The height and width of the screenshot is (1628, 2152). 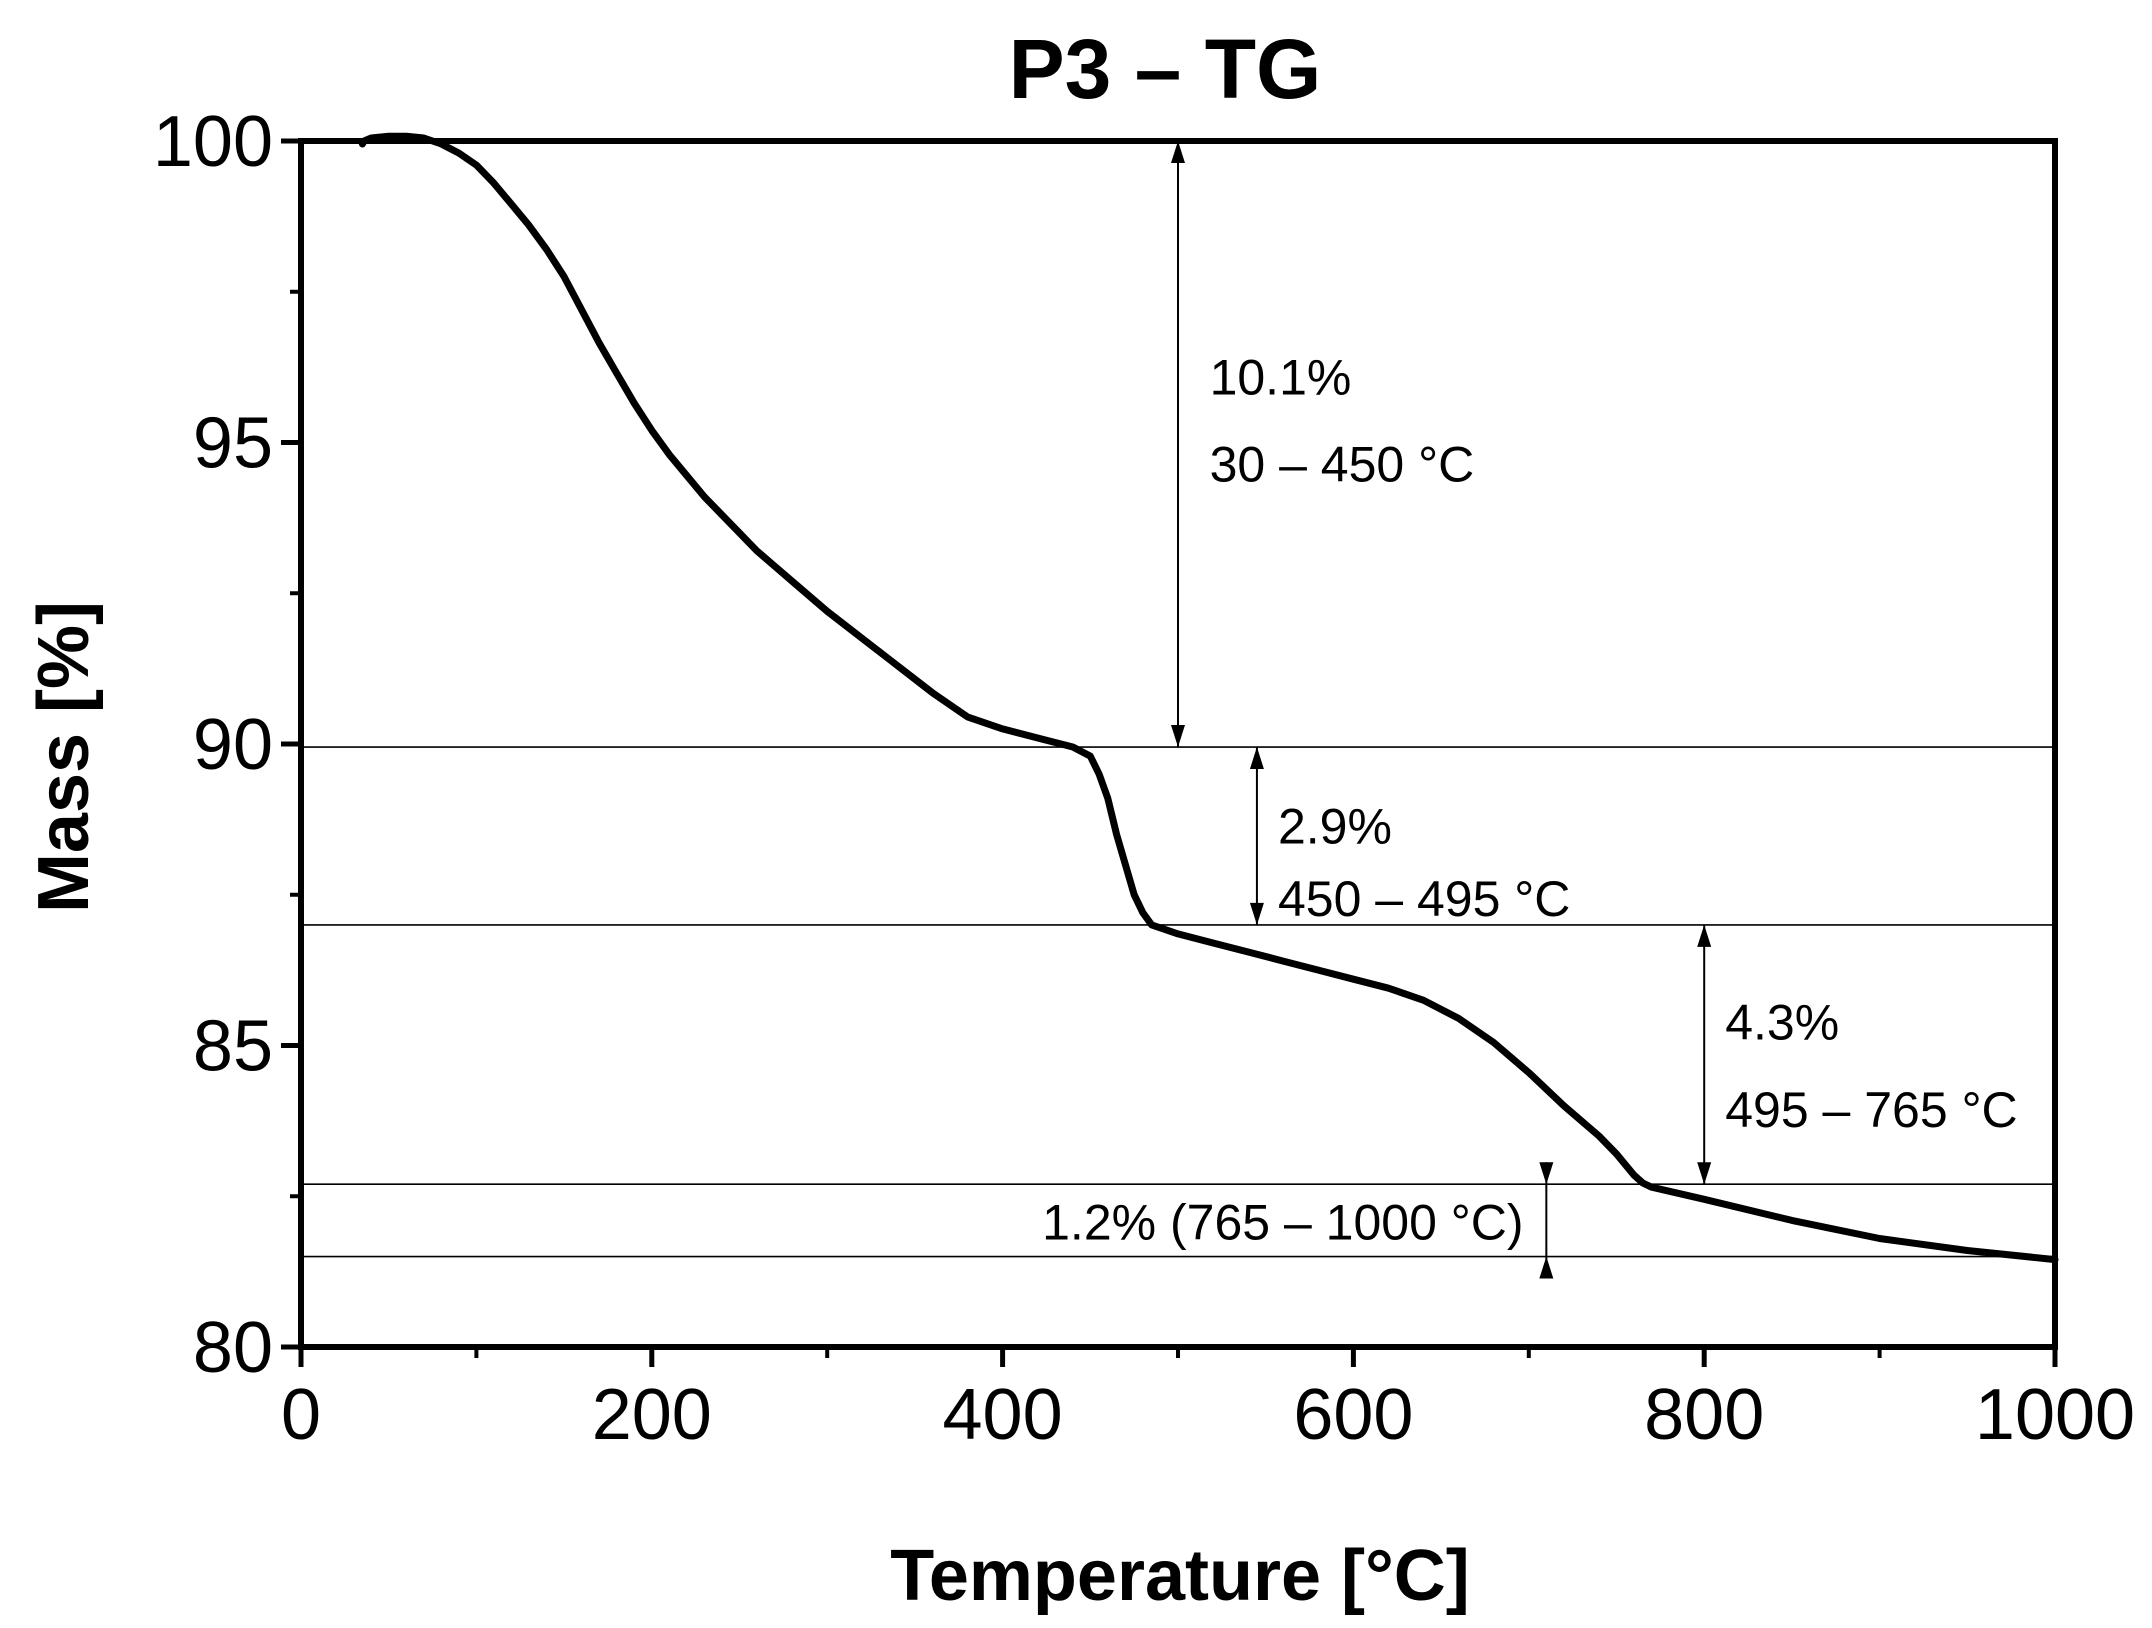 I want to click on arrow-2-9-head-bottom, so click(x=1256, y=913).